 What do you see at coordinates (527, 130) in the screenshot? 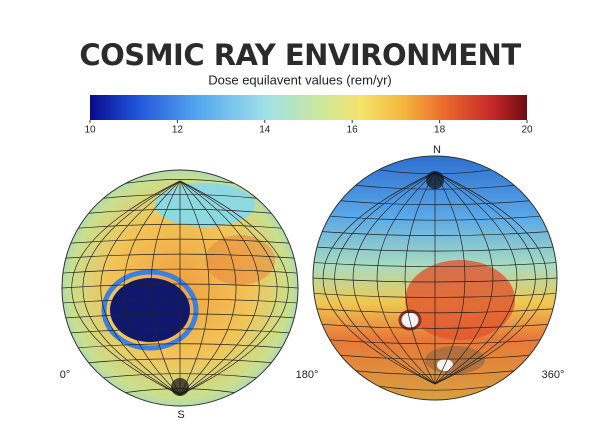
I see `colorbar-tick-label: 20` at bounding box center [527, 130].